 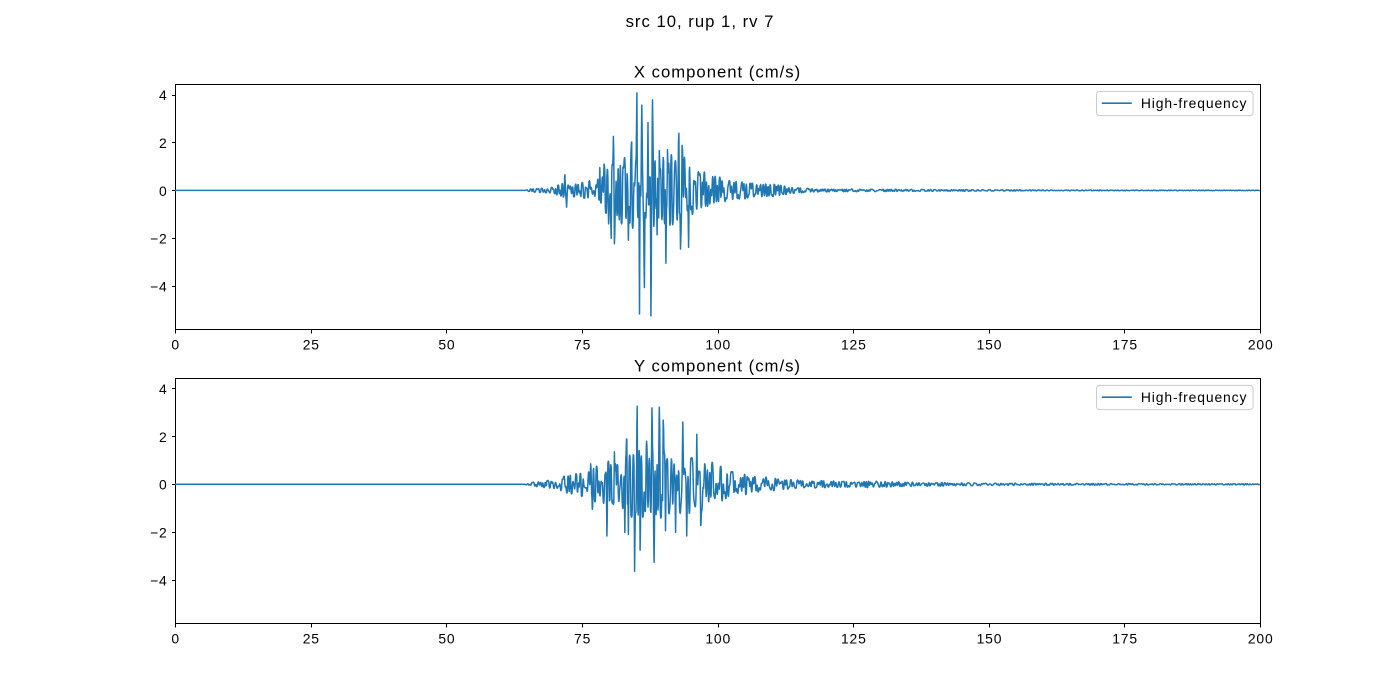 What do you see at coordinates (717, 365) in the screenshot?
I see `svg-text: Y component (cm/s)` at bounding box center [717, 365].